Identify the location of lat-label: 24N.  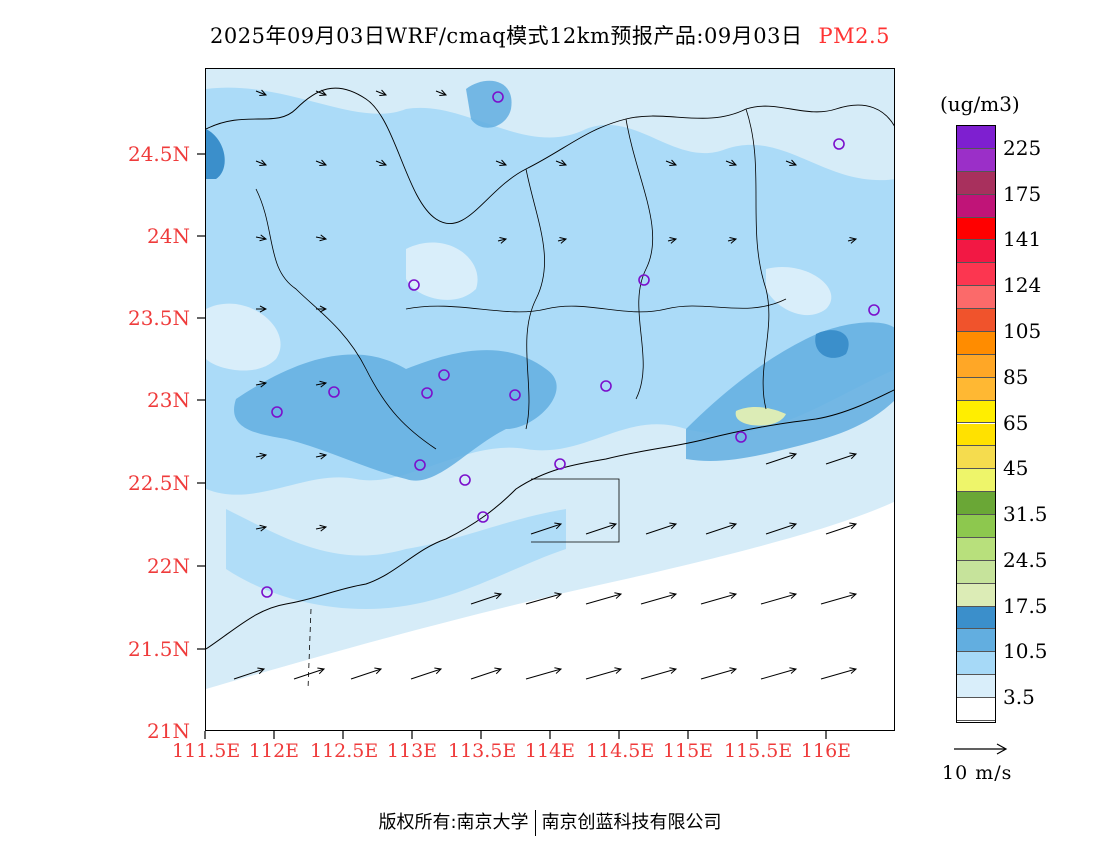
(168, 236).